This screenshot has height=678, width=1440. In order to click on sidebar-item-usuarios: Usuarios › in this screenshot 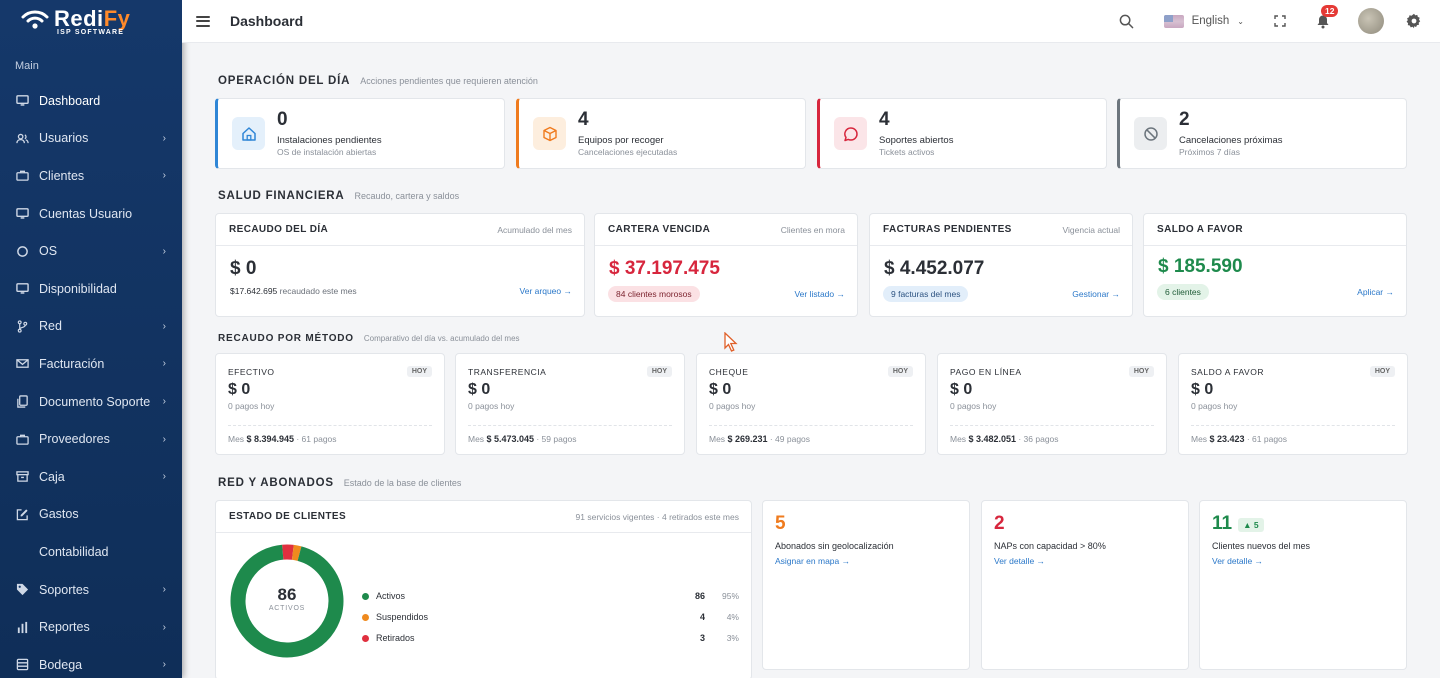, I will do `click(91, 139)`.